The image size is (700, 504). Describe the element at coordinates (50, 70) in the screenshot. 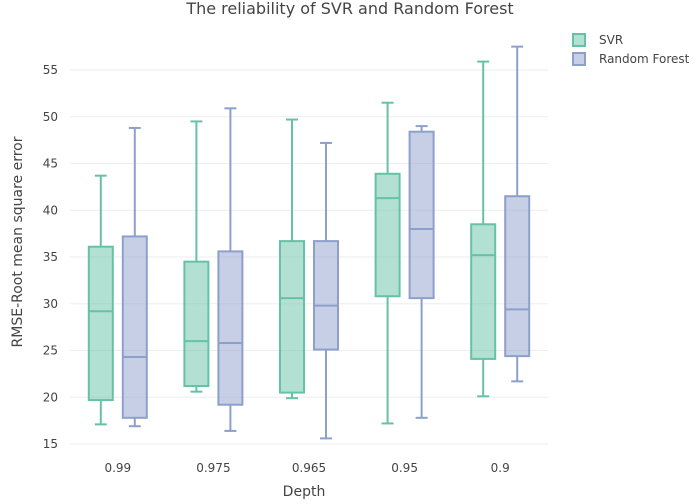

I see `y-tick-label: 55` at that location.